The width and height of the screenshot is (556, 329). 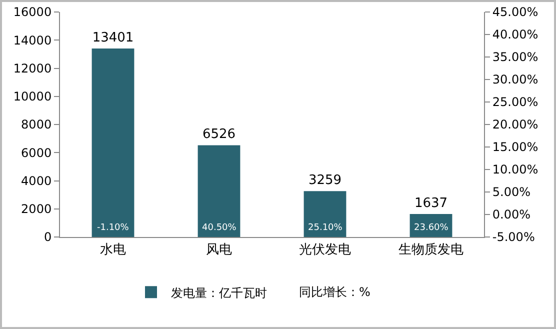 I want to click on x-tick-label: 水电, so click(x=113, y=250).